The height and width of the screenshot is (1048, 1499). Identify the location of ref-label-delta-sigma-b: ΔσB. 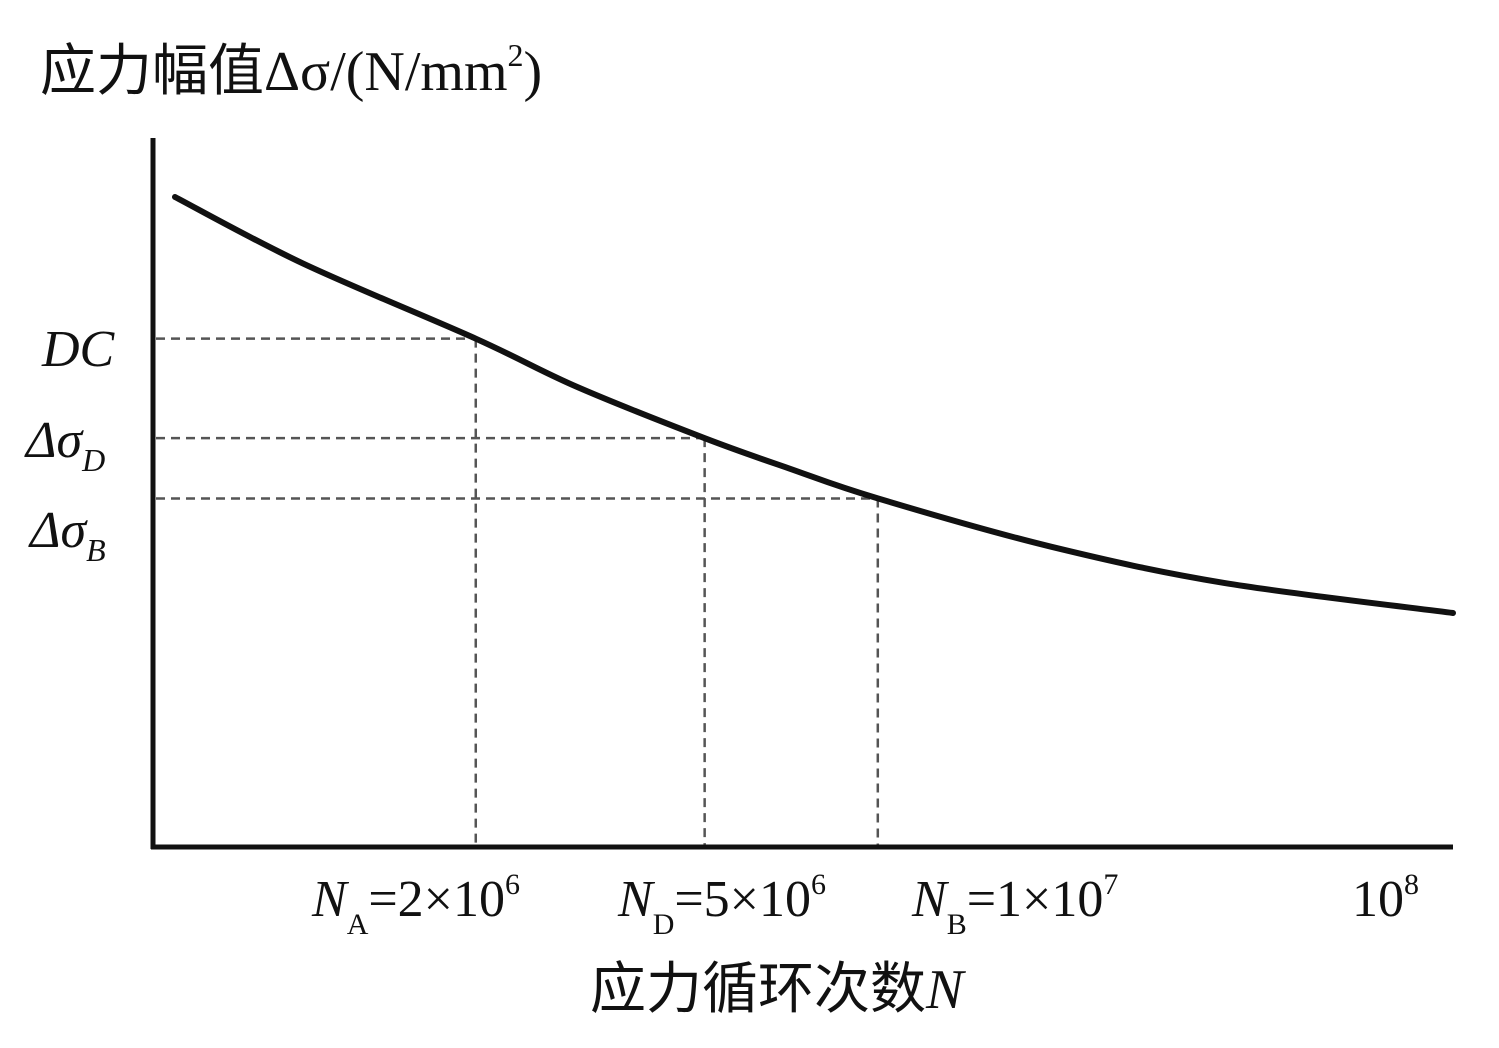
(67, 535).